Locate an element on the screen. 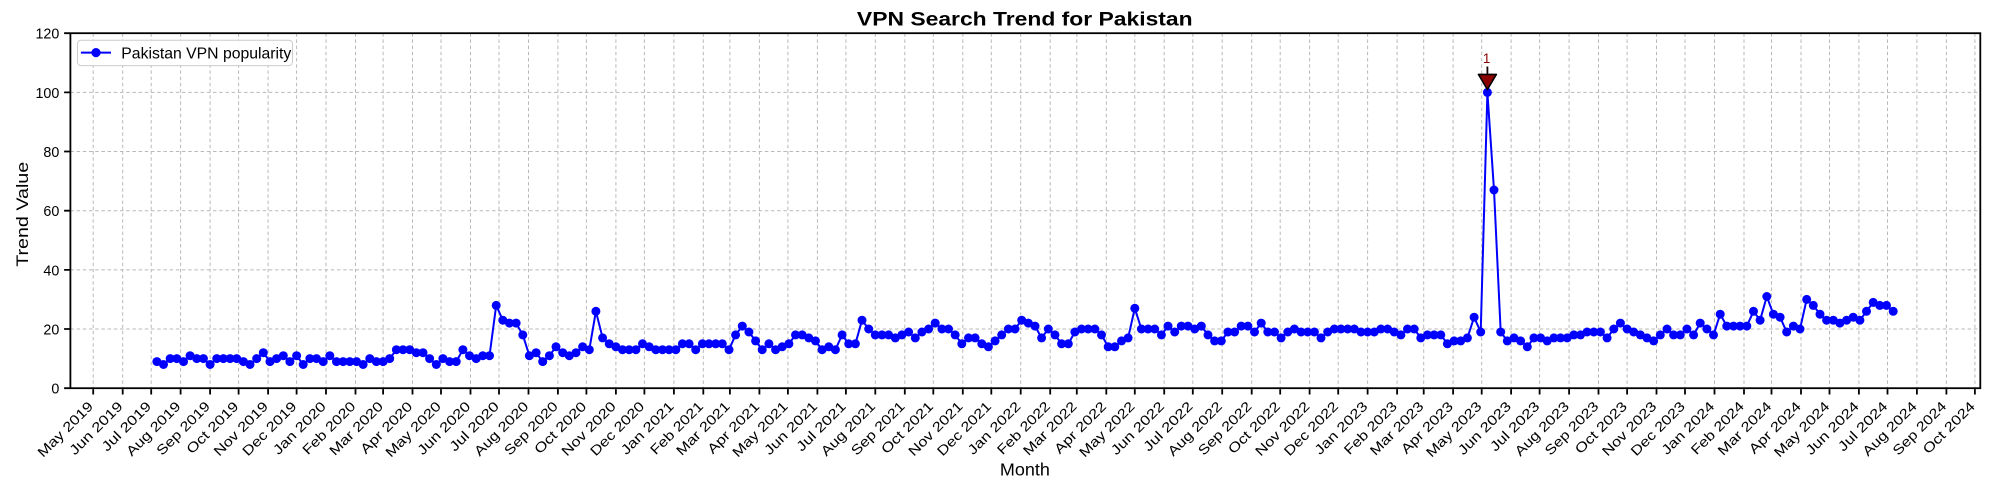 The width and height of the screenshot is (1990, 495). svg-text: Pakistan VPN popularity is located at coordinates (206, 53).